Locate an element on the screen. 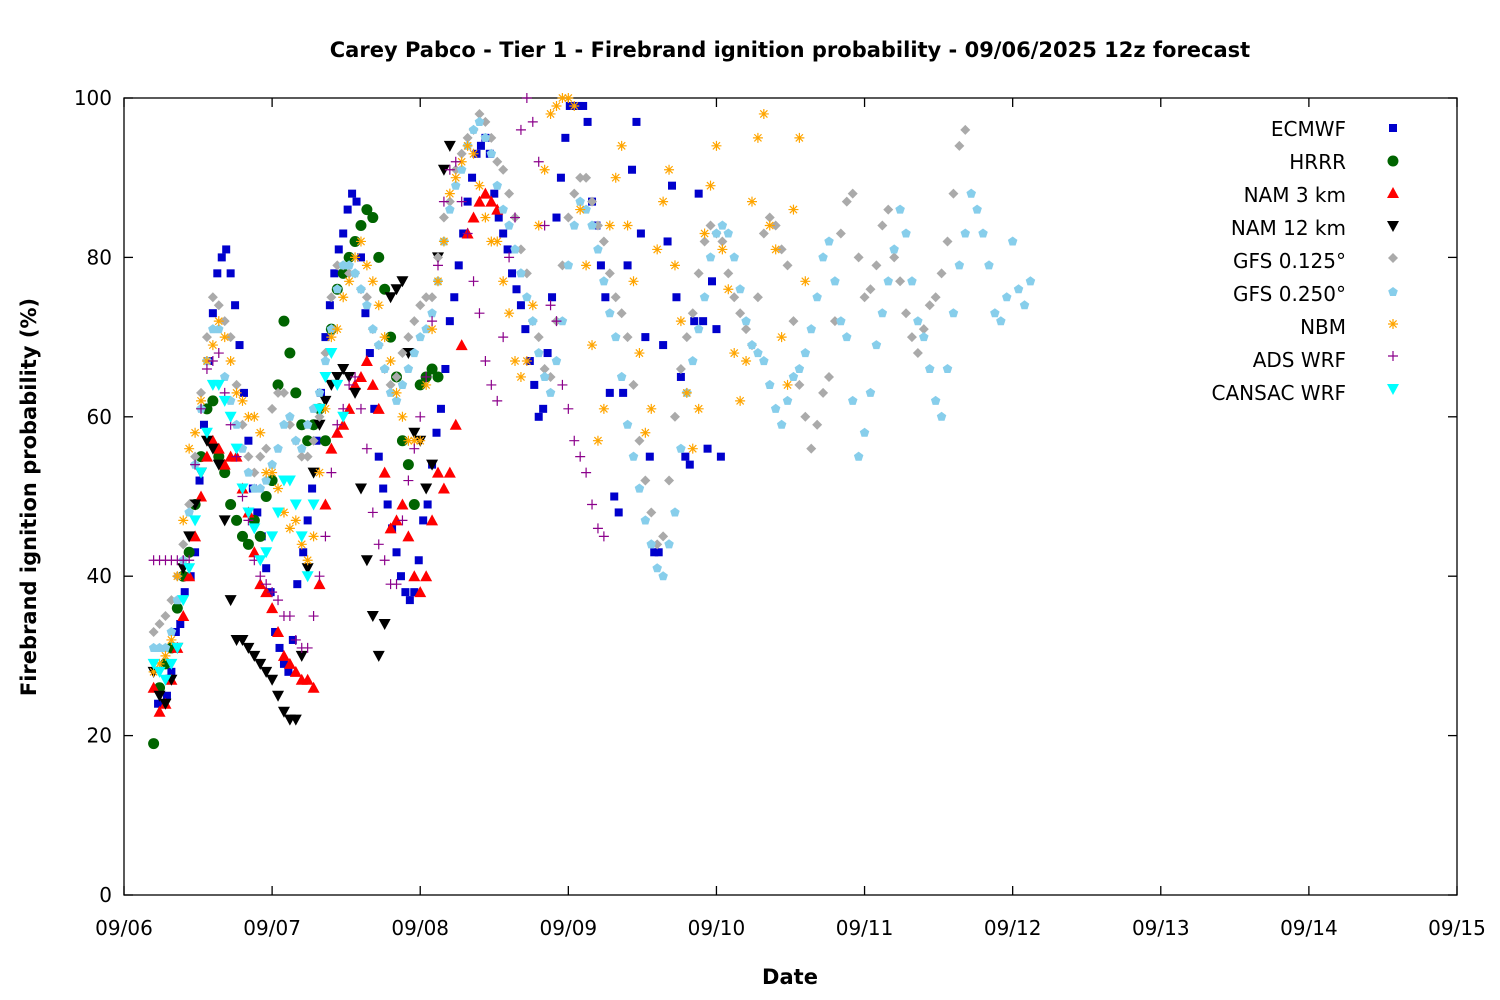  y-tick-label: 60 is located at coordinates (99, 417).